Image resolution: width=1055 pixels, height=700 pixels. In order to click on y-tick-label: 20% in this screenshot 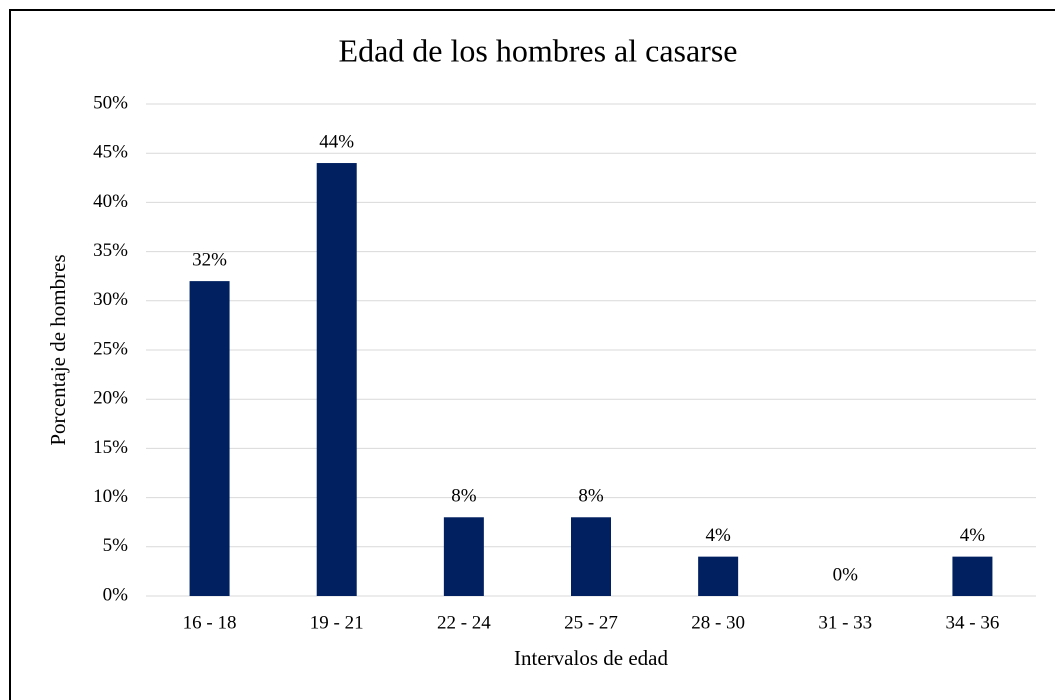, I will do `click(110, 398)`.